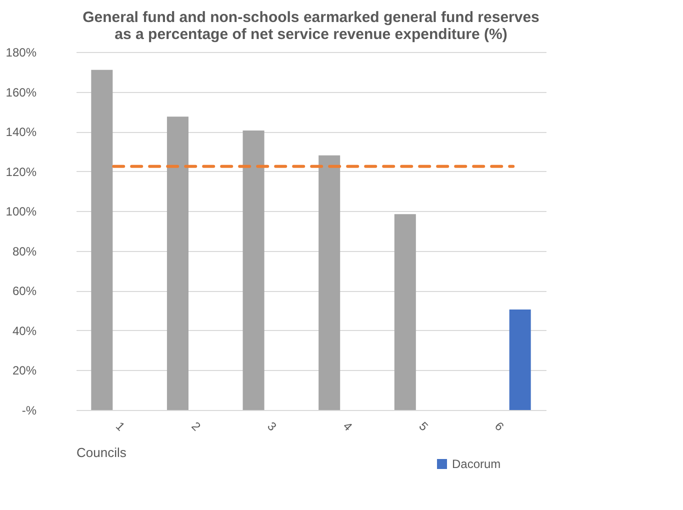  Describe the element at coordinates (21, 53) in the screenshot. I see `y-tick-label: 180%` at that location.